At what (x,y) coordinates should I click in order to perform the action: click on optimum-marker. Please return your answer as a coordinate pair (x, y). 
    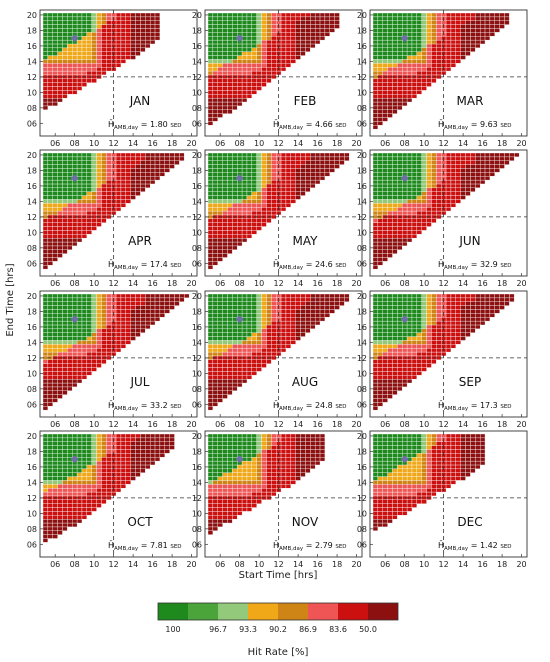
    Looking at the image, I should click on (239, 319).